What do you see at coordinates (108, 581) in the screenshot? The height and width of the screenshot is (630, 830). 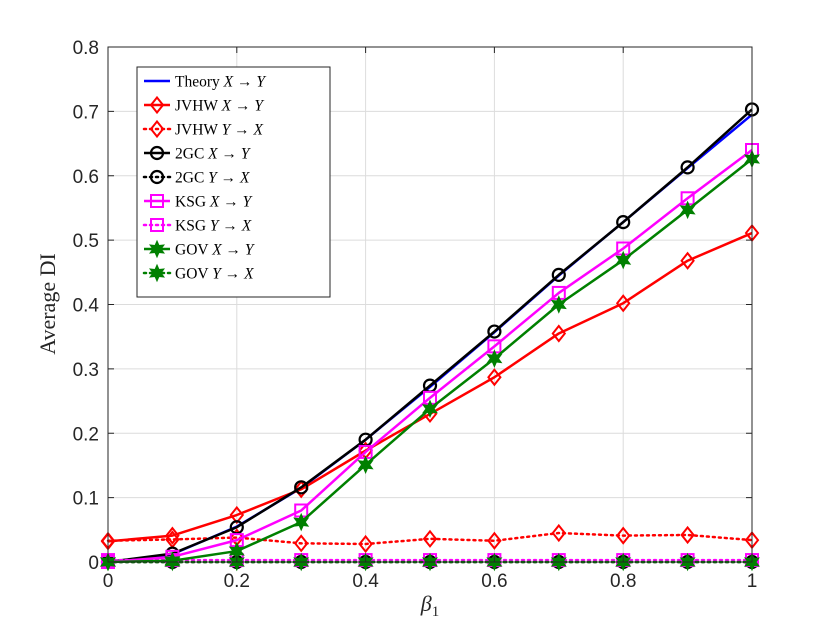 I see `x-tick-label-0: 0` at bounding box center [108, 581].